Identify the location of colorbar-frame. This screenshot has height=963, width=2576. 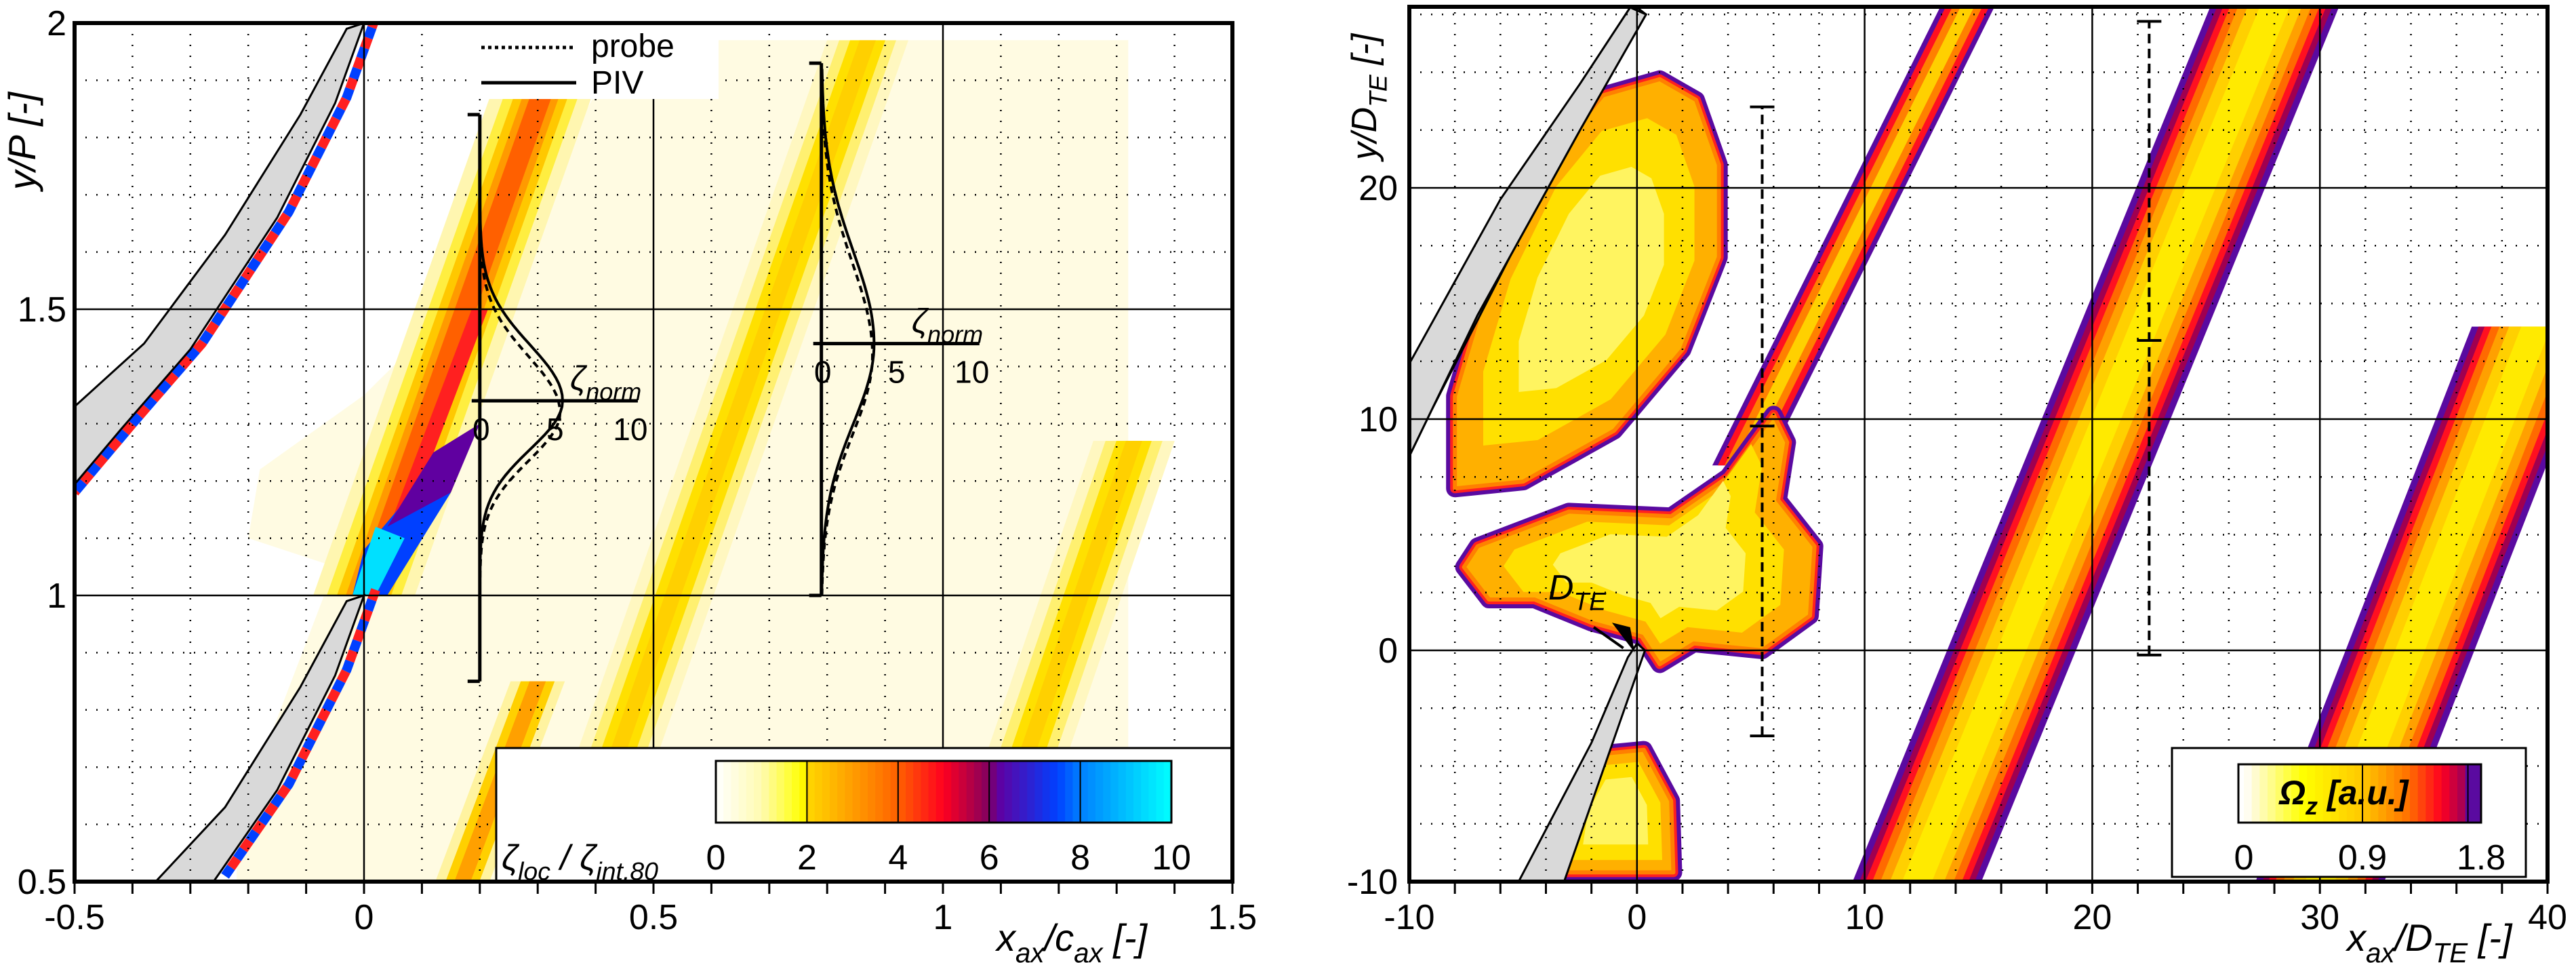
(2359, 793).